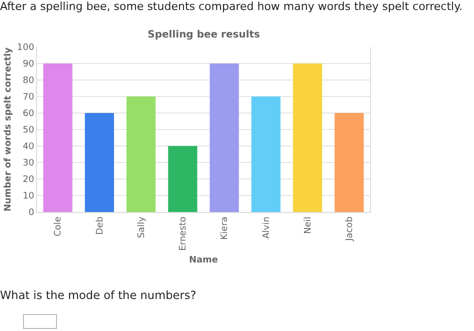 The height and width of the screenshot is (331, 474). I want to click on y-tick-label: 0, so click(31, 213).